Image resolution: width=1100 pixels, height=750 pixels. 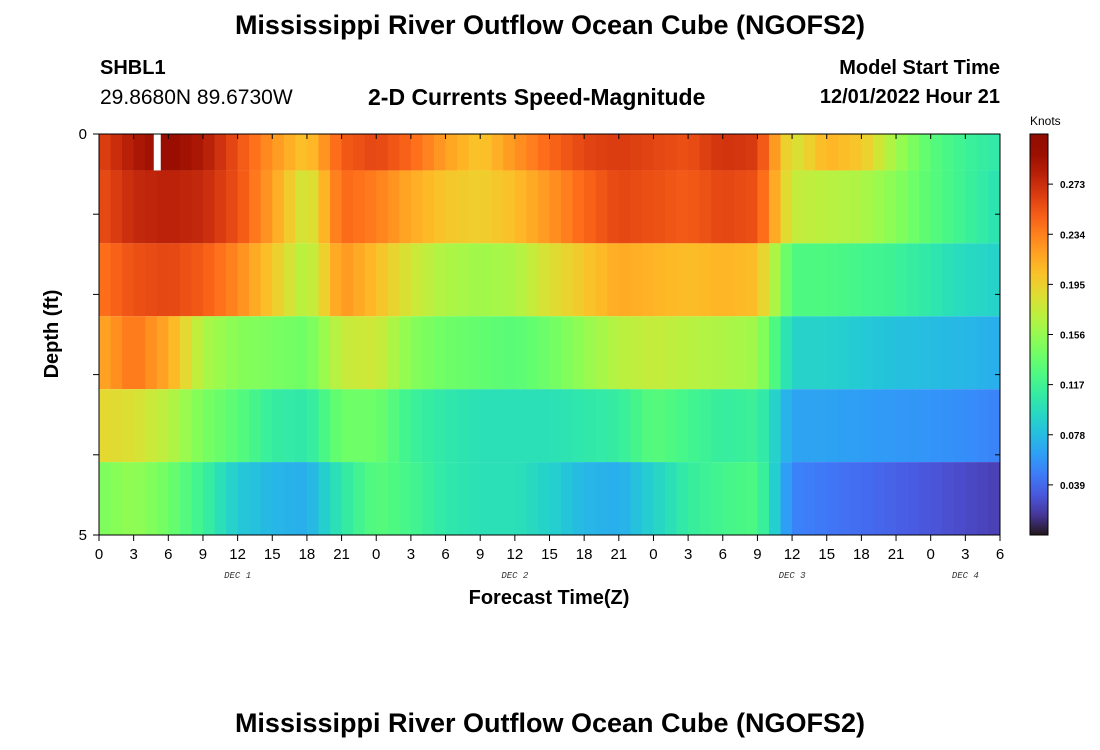 What do you see at coordinates (272, 554) in the screenshot?
I see `x-tick-label: 15` at bounding box center [272, 554].